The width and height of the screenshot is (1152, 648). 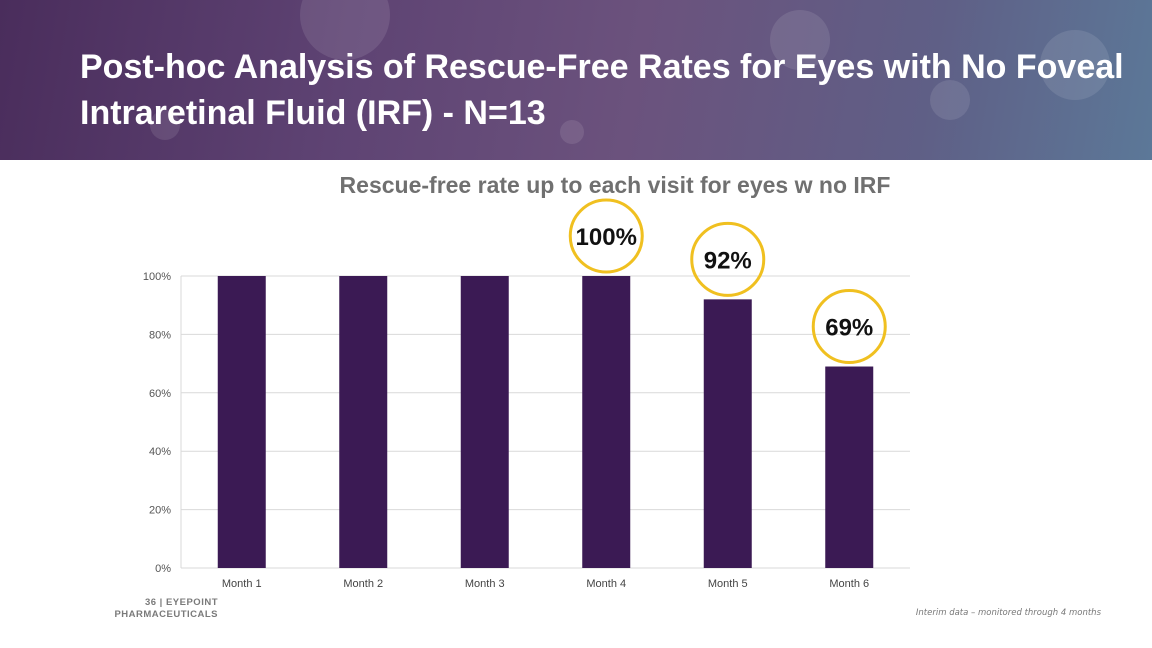 I want to click on y-tick-label: 60%, so click(x=160, y=394).